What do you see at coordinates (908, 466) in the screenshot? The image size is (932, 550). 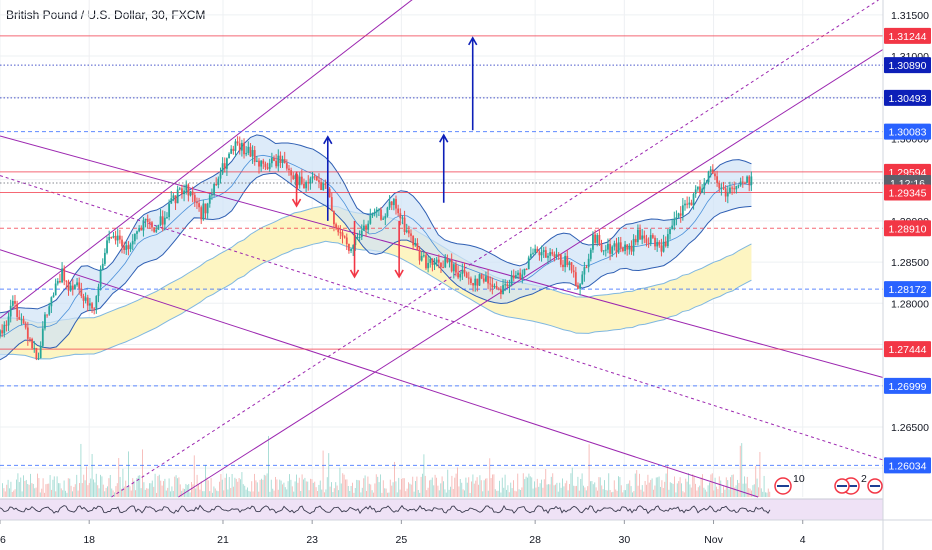 I see `price-tag-label: 1.26034` at bounding box center [908, 466].